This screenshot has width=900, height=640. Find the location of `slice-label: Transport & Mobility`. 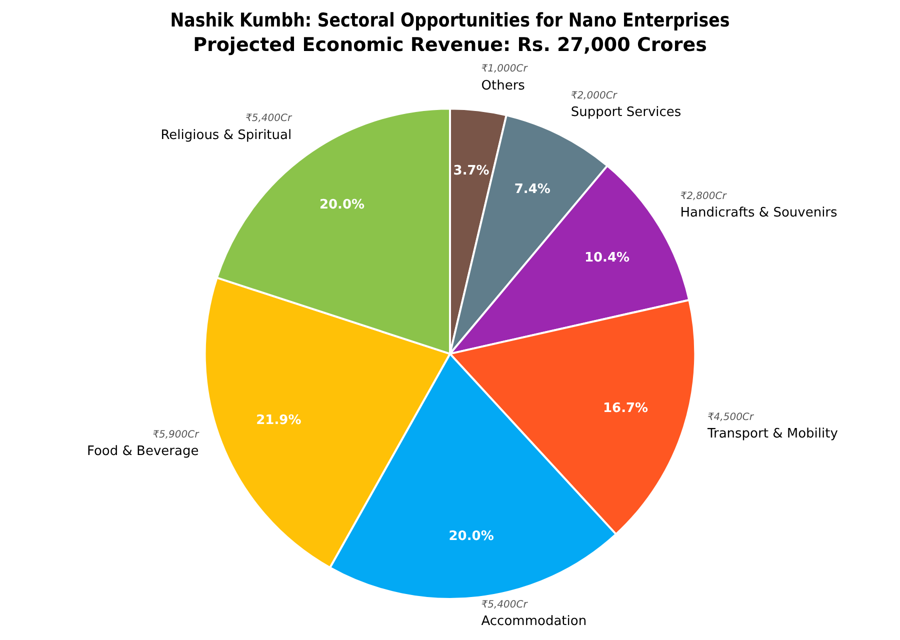

slice-label: Transport & Mobility is located at coordinates (772, 434).